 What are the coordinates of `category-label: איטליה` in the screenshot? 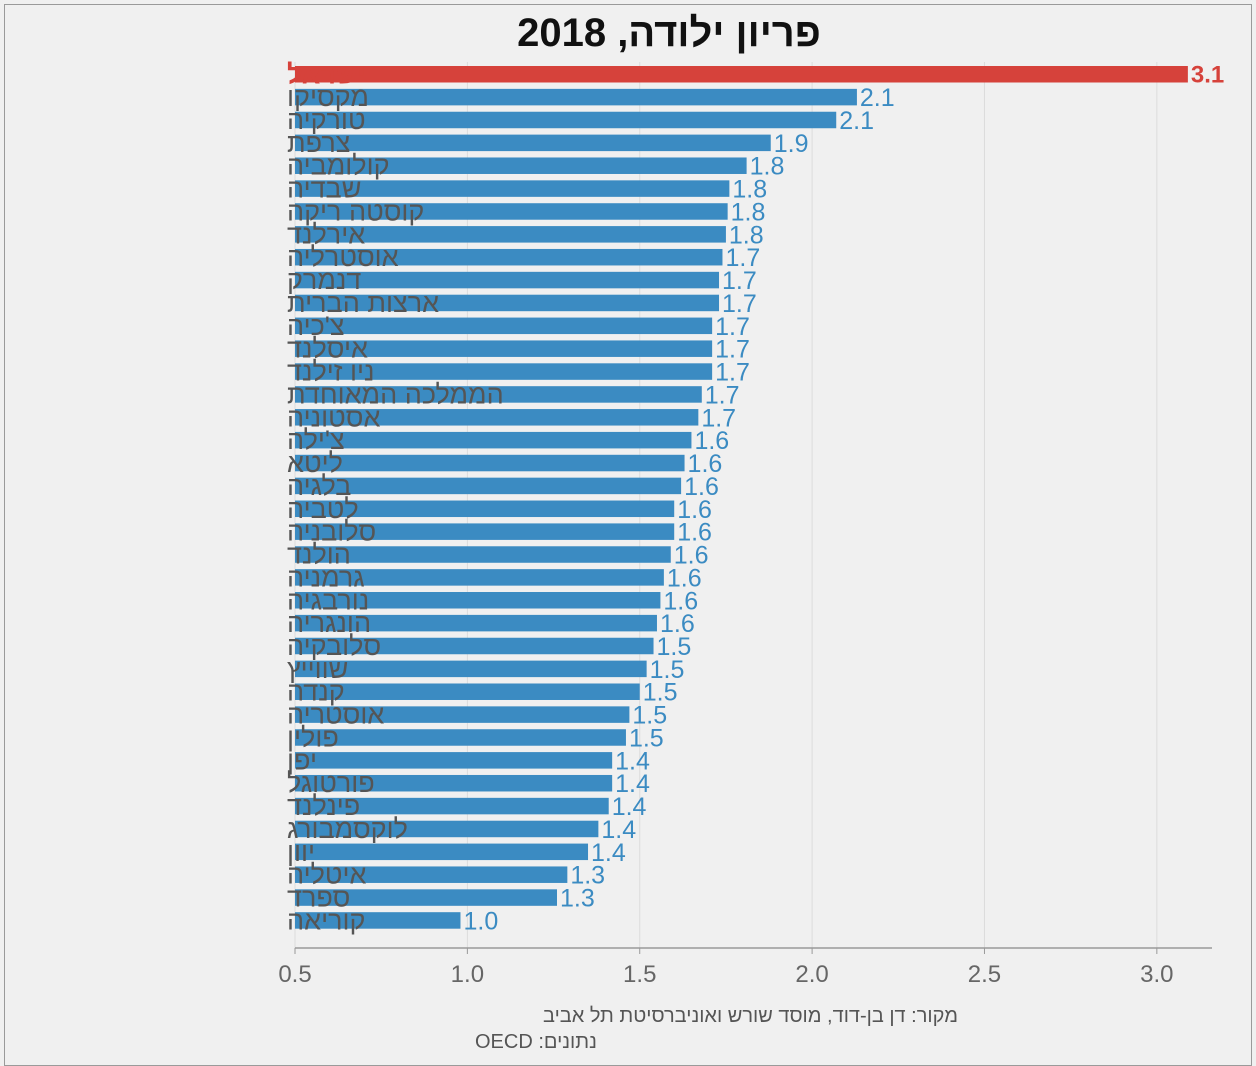 It's located at (327, 875).